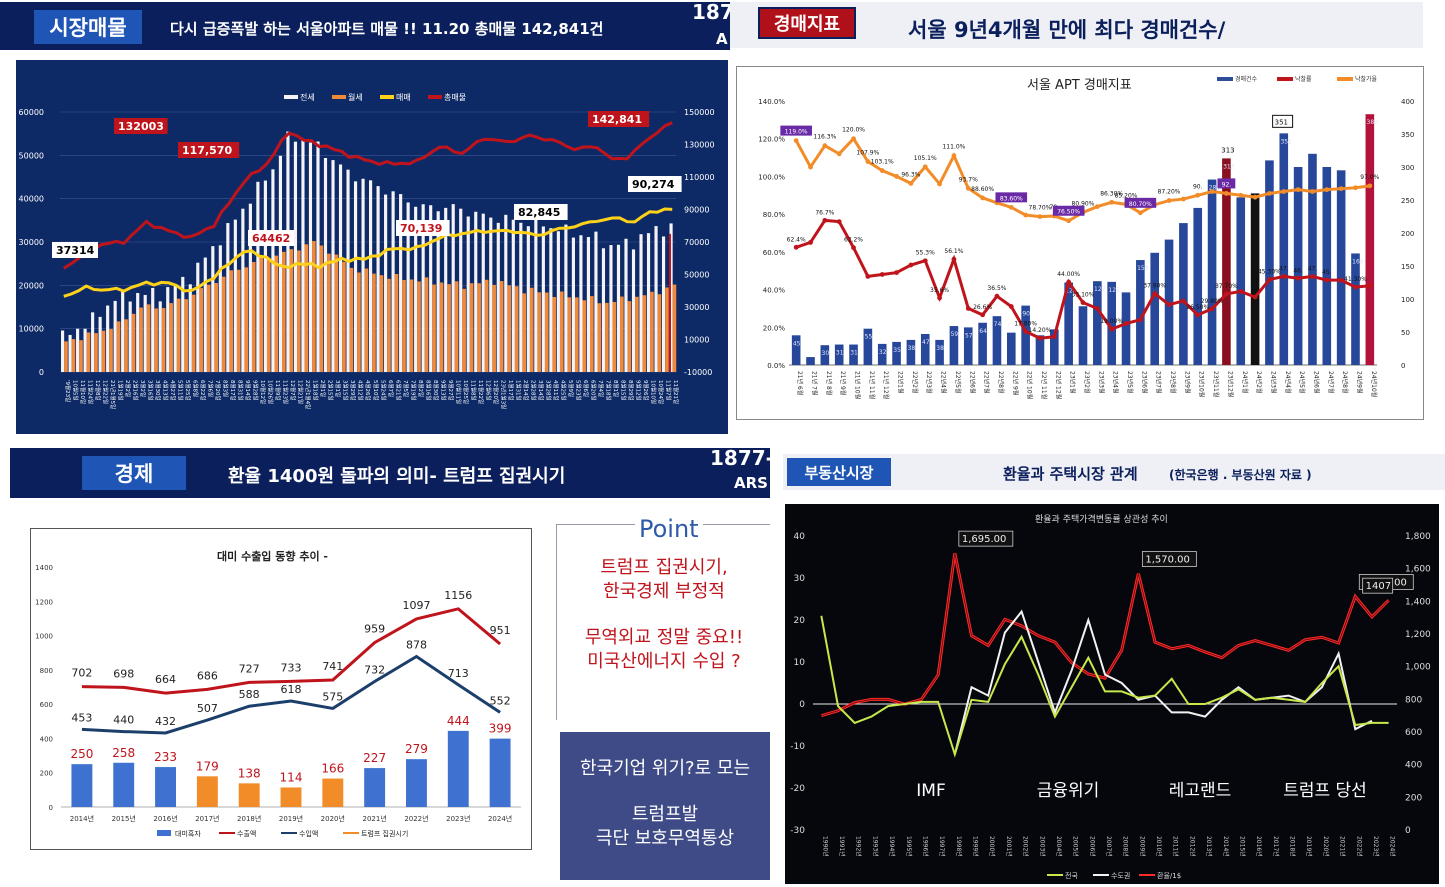  What do you see at coordinates (1073, 382) in the screenshot?
I see `x-tick-label: 23년1월` at bounding box center [1073, 382].